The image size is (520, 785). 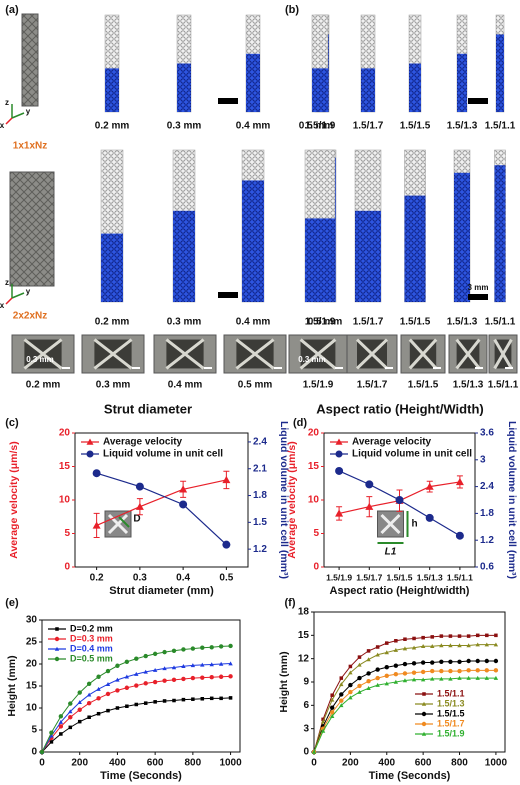 I want to click on axis-label: x, so click(x=2, y=305).